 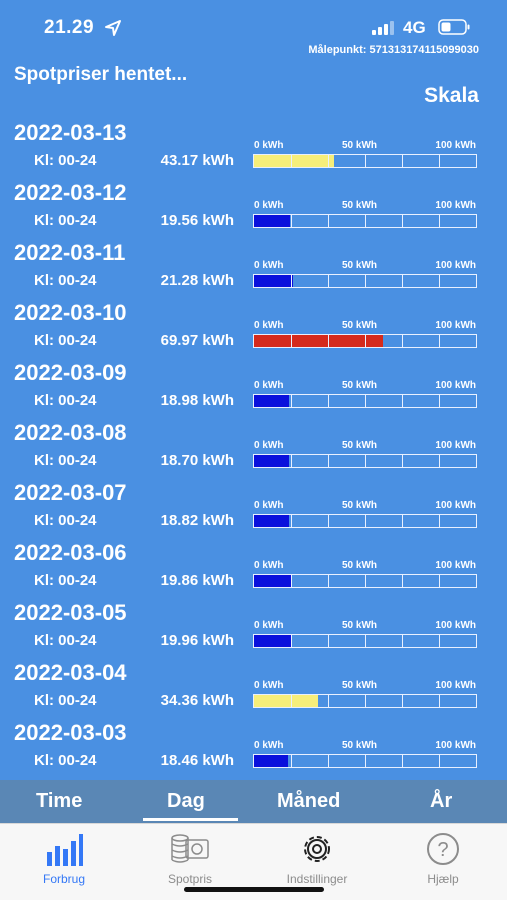 I want to click on tab-time: Time, so click(x=59, y=801).